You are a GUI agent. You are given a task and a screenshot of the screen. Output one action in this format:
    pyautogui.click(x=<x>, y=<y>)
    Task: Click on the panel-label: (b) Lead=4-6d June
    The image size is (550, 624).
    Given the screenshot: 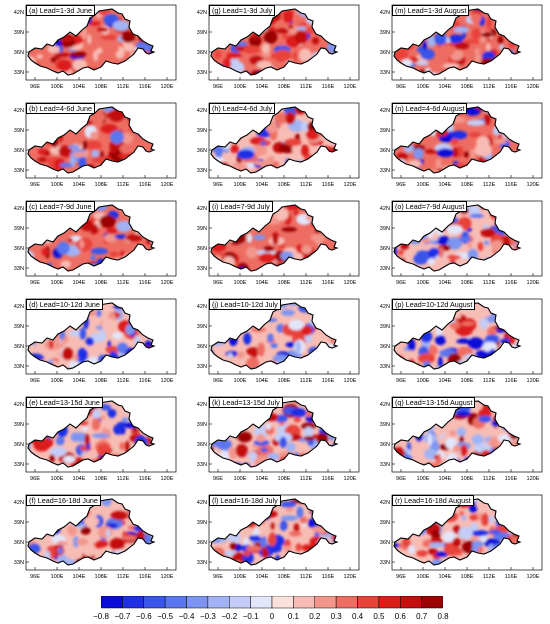 What is the action you would take?
    pyautogui.click(x=60, y=108)
    